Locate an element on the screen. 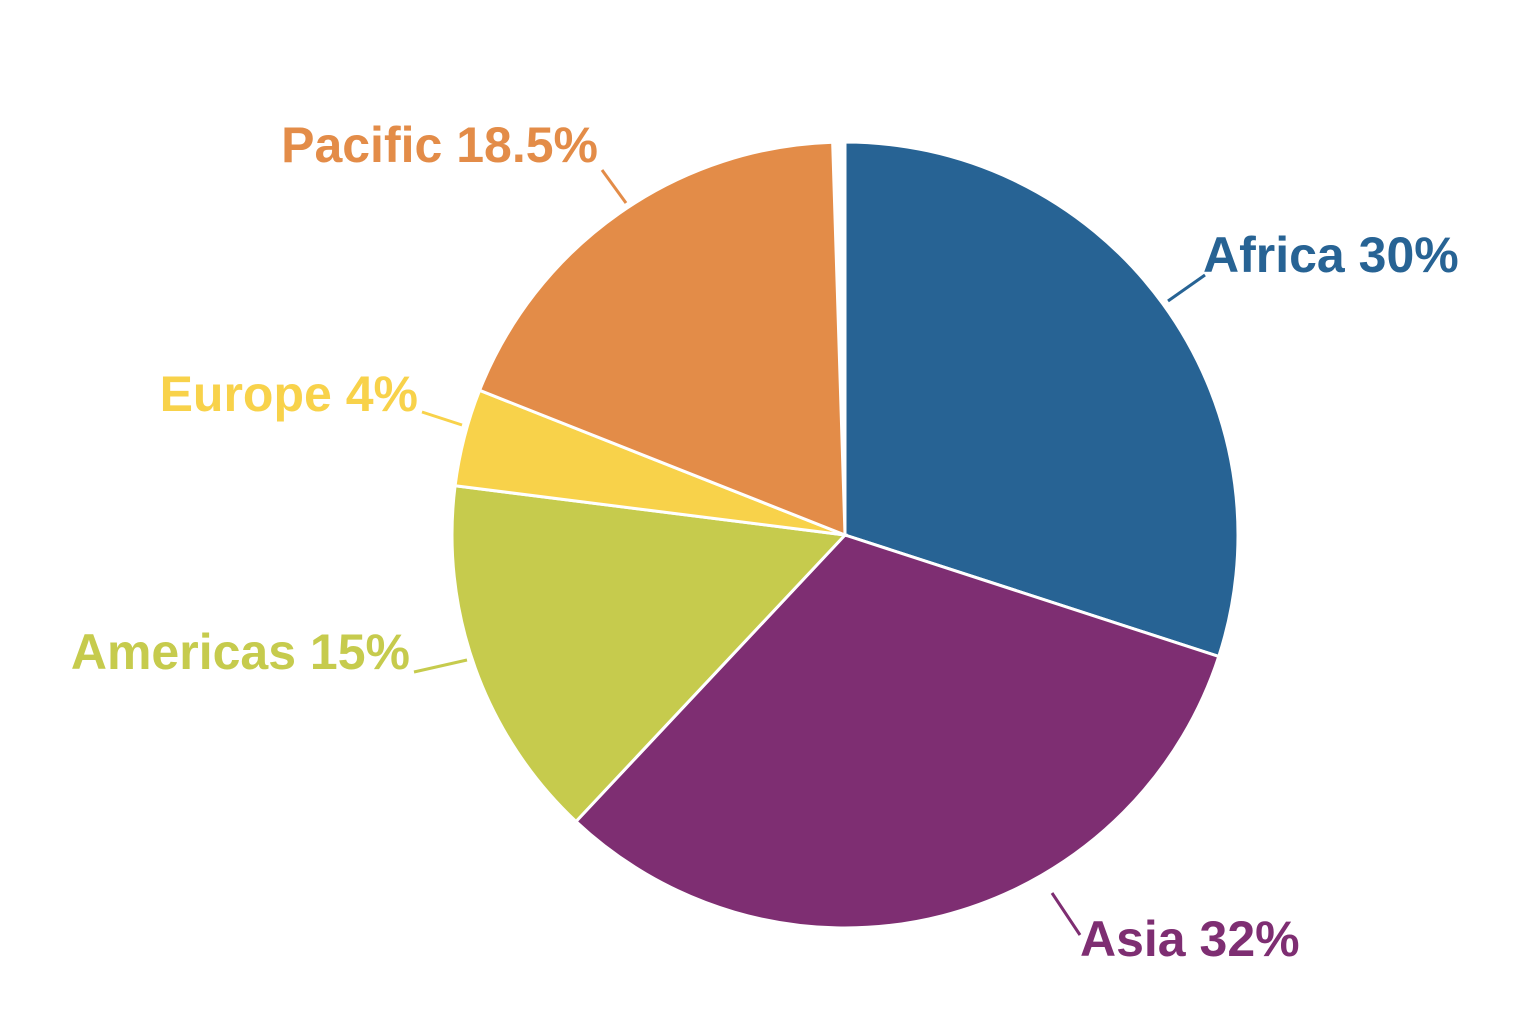 Image resolution: width=1536 pixels, height=1018 pixels. category-label: Asia is located at coordinates (1133, 939).